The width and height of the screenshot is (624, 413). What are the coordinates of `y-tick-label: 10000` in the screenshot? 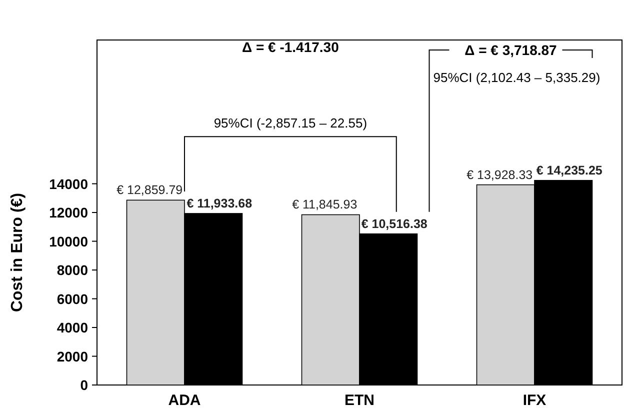 It's located at (68, 241).